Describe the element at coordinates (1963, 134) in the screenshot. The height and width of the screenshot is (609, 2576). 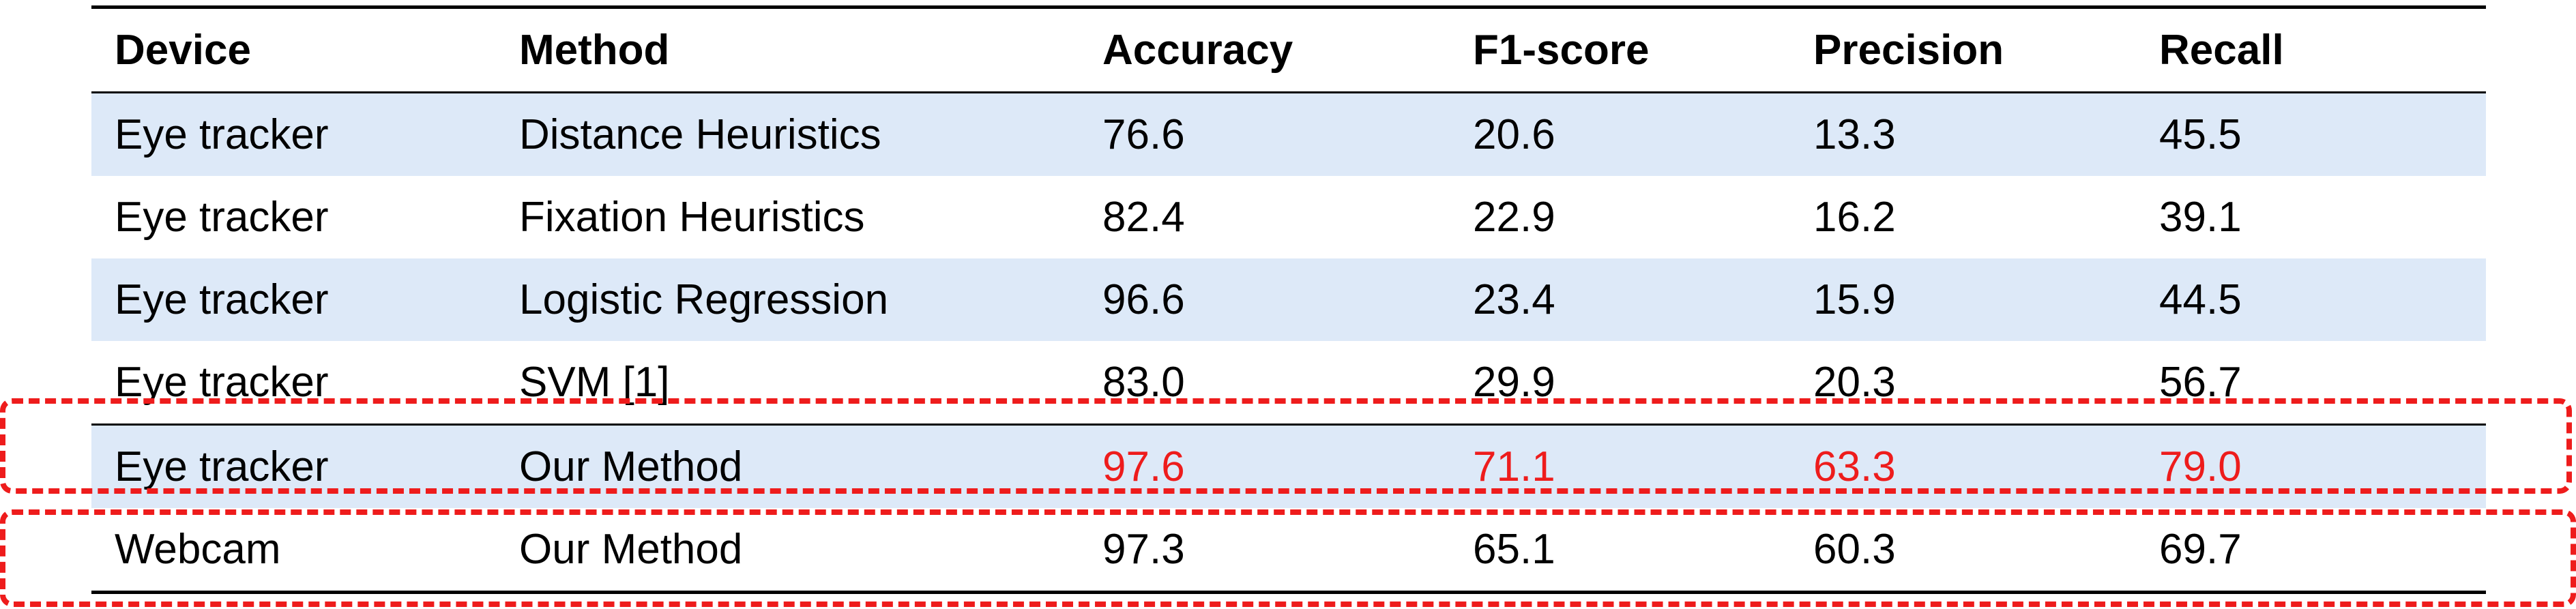
I see `cell-precision: 13.3` at that location.